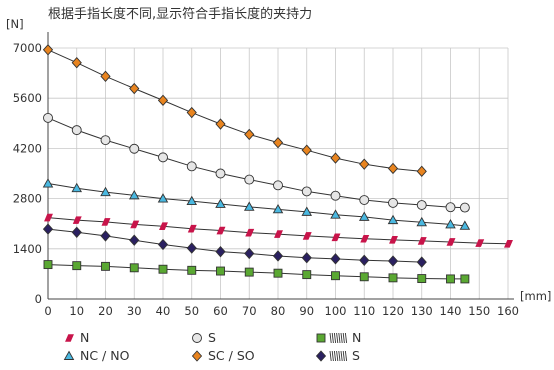  What do you see at coordinates (197, 337) in the screenshot?
I see `circle-marker-icon` at bounding box center [197, 337].